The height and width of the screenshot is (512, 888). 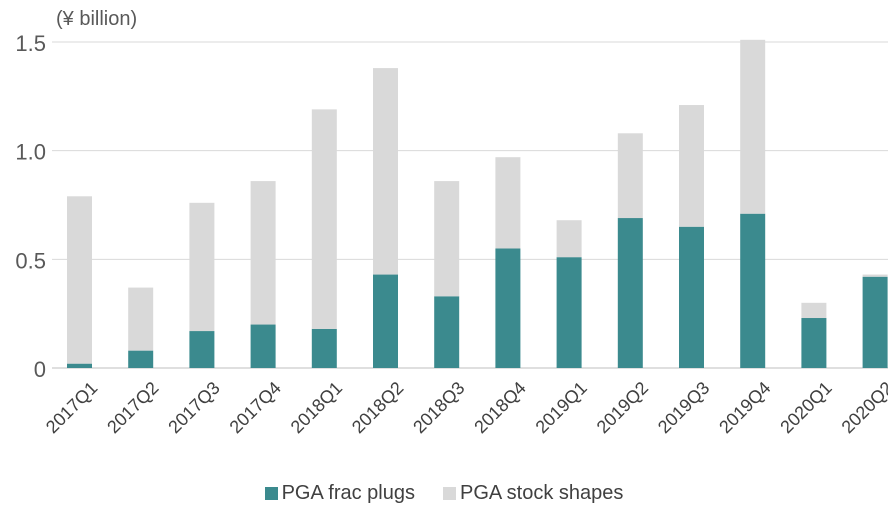 What do you see at coordinates (71, 407) in the screenshot?
I see `x-tick-label: 2017Q1` at bounding box center [71, 407].